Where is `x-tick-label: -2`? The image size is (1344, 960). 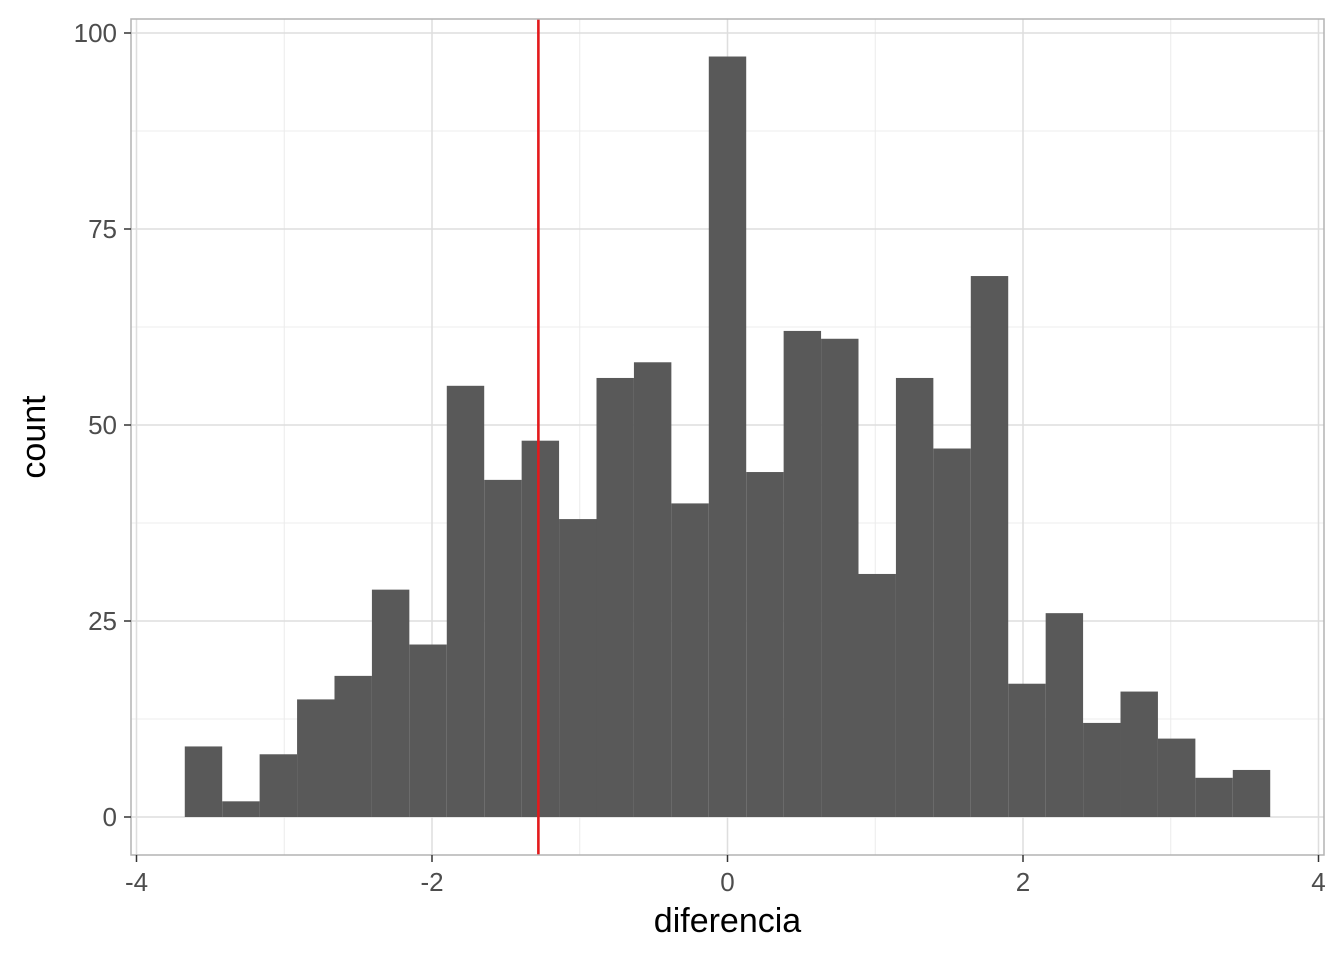 x-tick-label: -2 is located at coordinates (431, 882).